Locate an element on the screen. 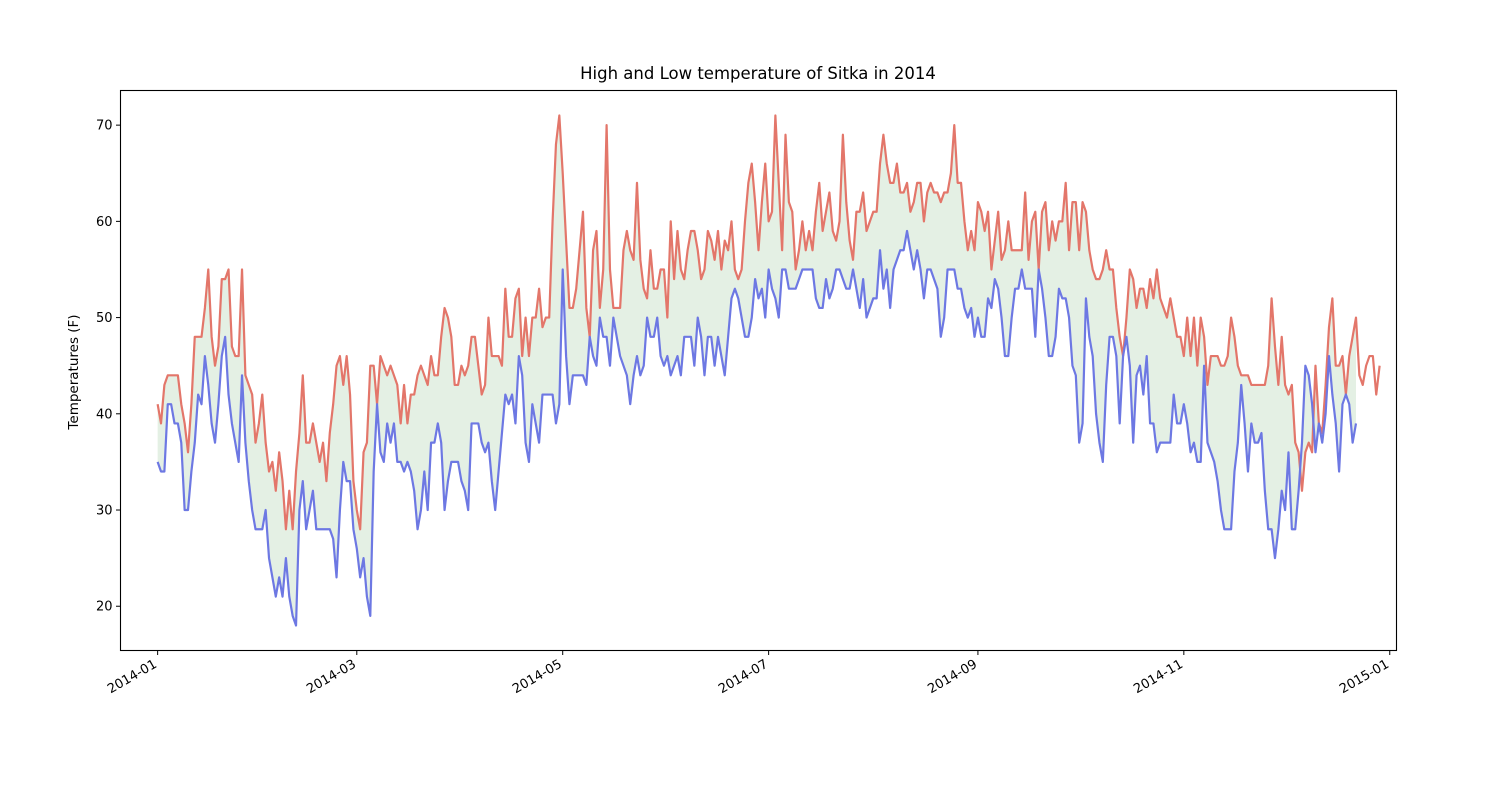  y-tick-label: 40 is located at coordinates (104, 414).